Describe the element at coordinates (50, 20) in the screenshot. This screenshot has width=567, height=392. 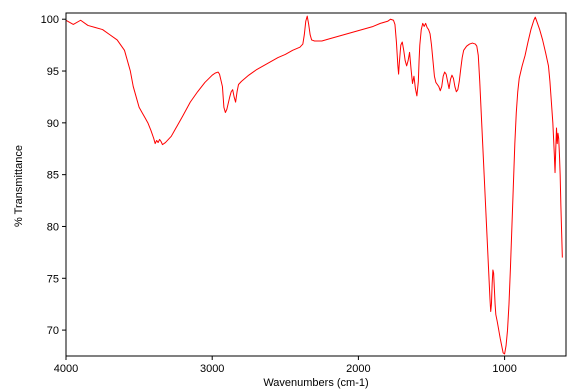
I see `y-tick-label: 100` at that location.